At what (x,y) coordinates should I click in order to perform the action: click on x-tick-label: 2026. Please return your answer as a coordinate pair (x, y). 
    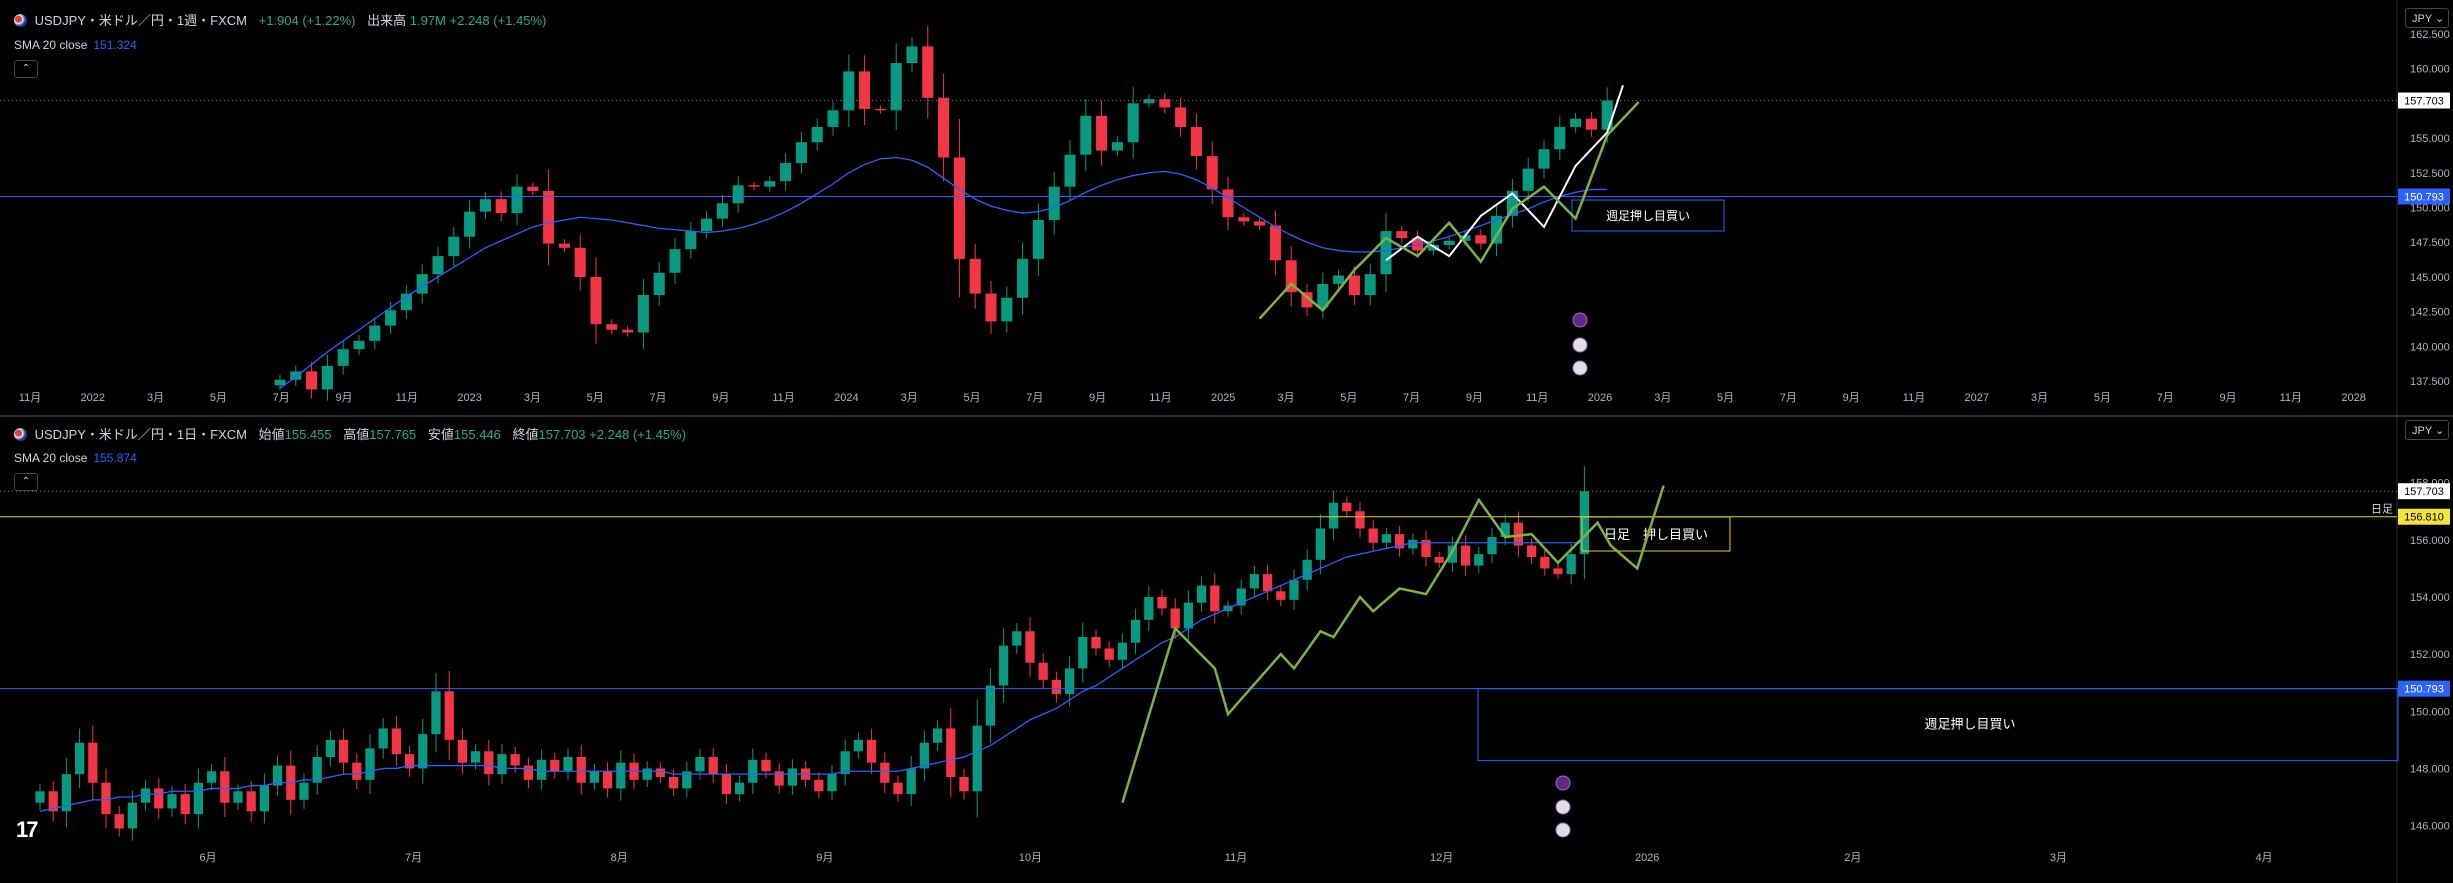
    Looking at the image, I should click on (1647, 858).